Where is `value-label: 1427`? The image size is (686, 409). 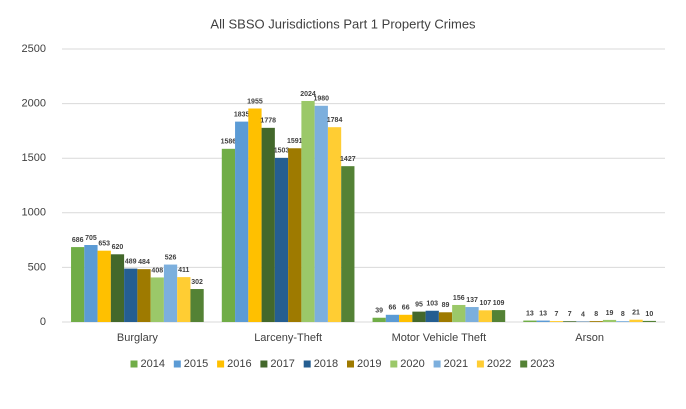 value-label: 1427 is located at coordinates (348, 159).